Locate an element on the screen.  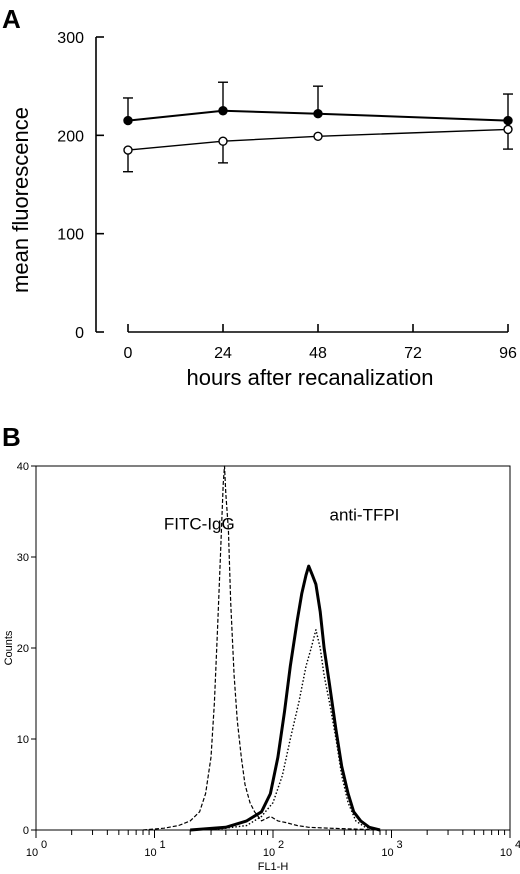
chart-a-x-tick-label: 48 is located at coordinates (318, 353).